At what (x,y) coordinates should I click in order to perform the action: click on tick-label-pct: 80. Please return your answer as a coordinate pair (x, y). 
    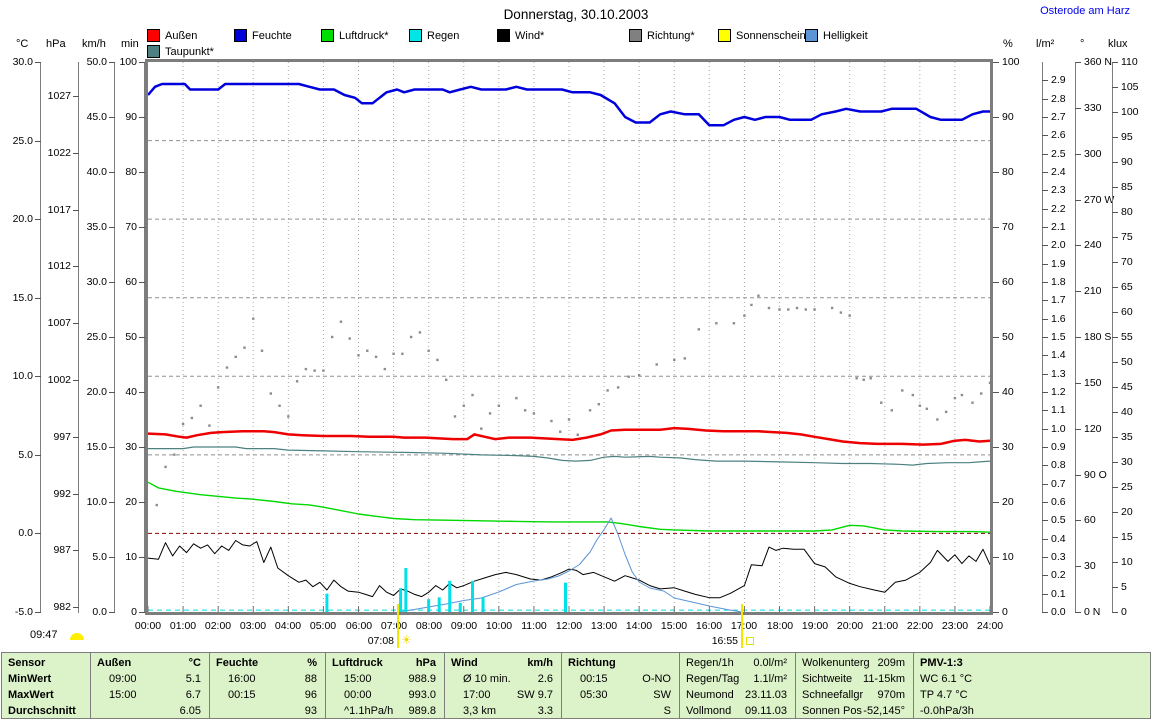
    Looking at the image, I should click on (1008, 172).